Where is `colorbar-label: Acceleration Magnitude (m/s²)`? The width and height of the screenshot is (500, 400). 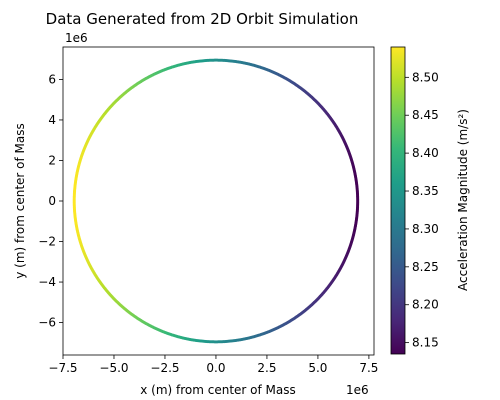 colorbar-label: Acceleration Magnitude (m/s²) is located at coordinates (463, 200).